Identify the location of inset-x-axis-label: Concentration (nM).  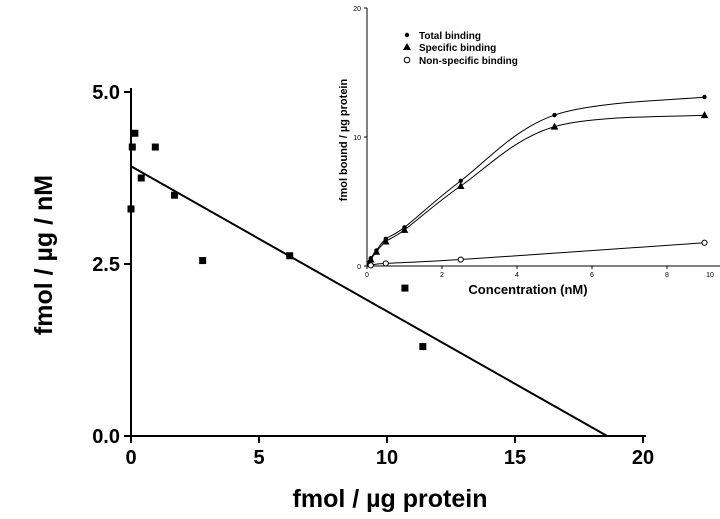
(527, 289).